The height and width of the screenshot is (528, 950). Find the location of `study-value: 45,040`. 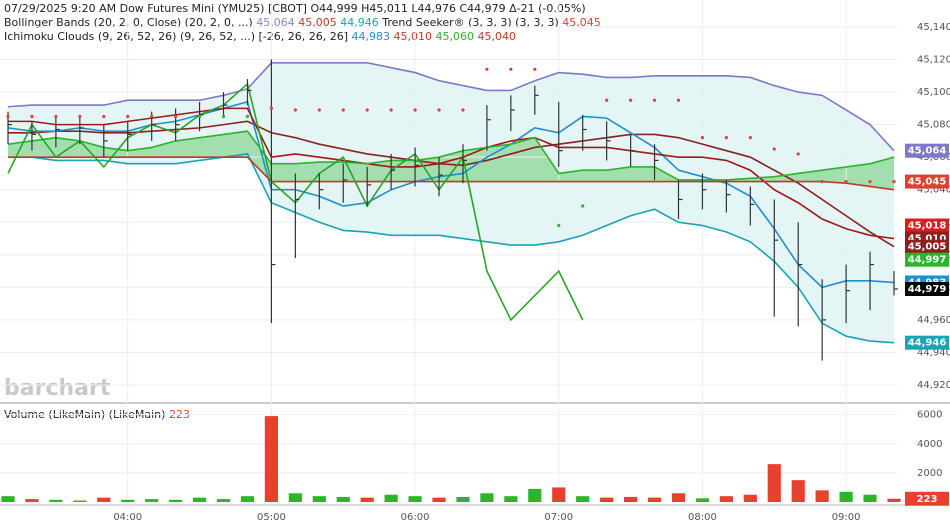

study-value: 45,040 is located at coordinates (497, 36).